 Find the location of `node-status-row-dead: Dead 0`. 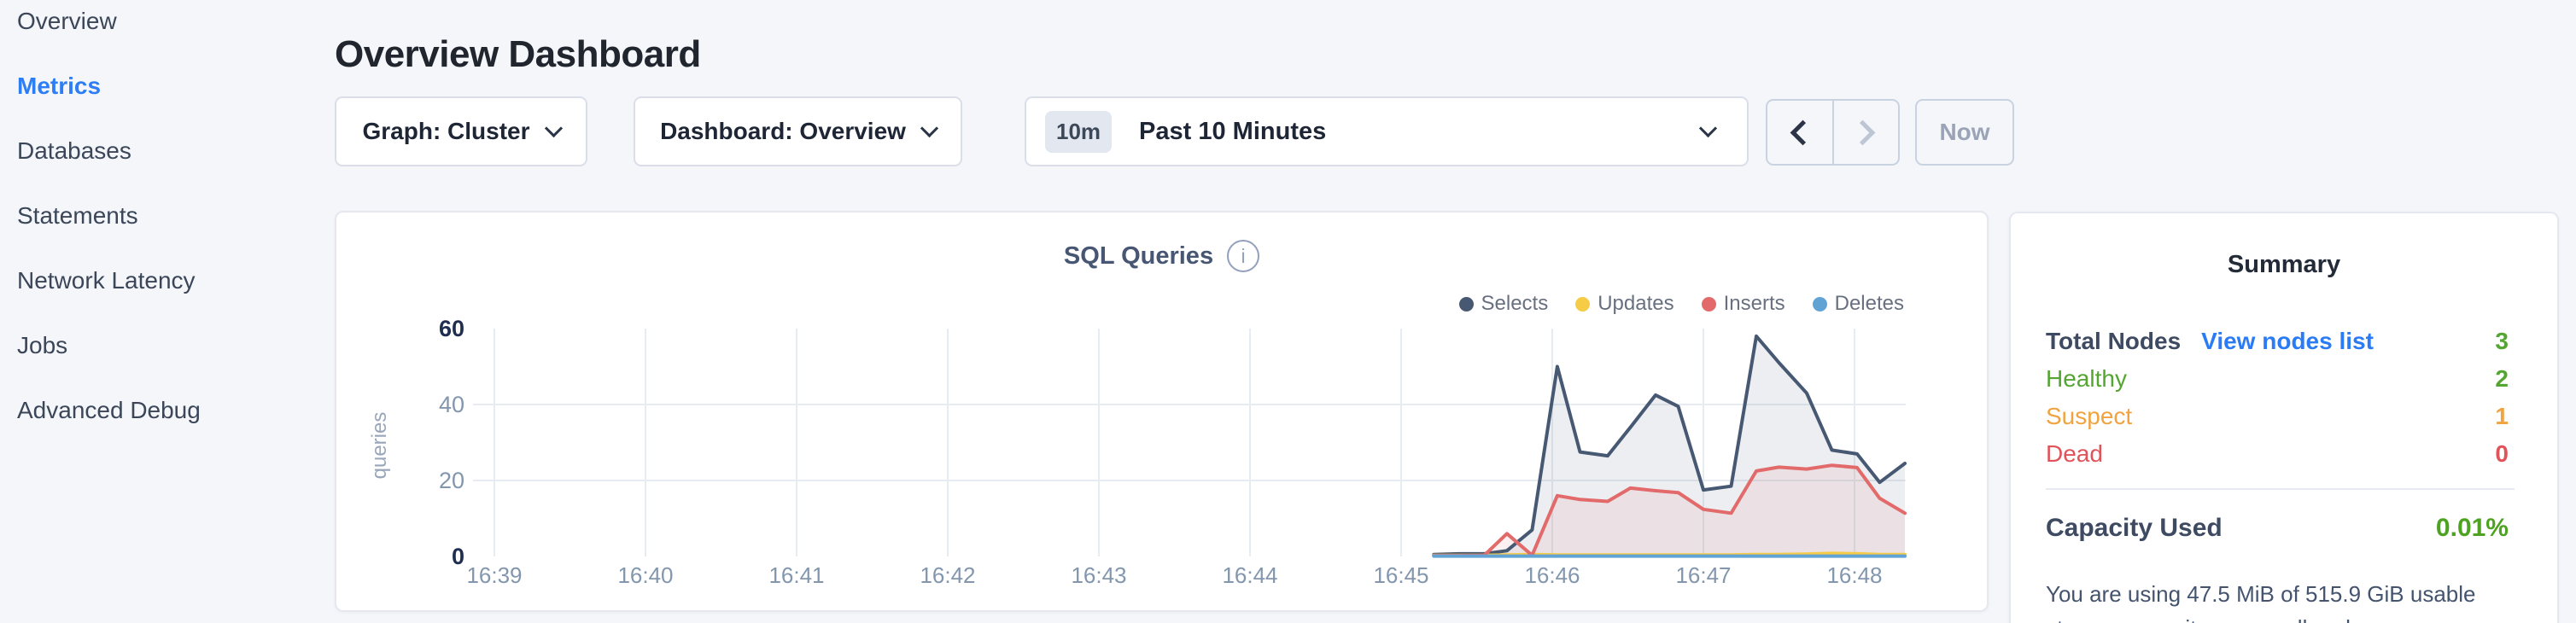

node-status-row-dead: Dead 0 is located at coordinates (2277, 454).